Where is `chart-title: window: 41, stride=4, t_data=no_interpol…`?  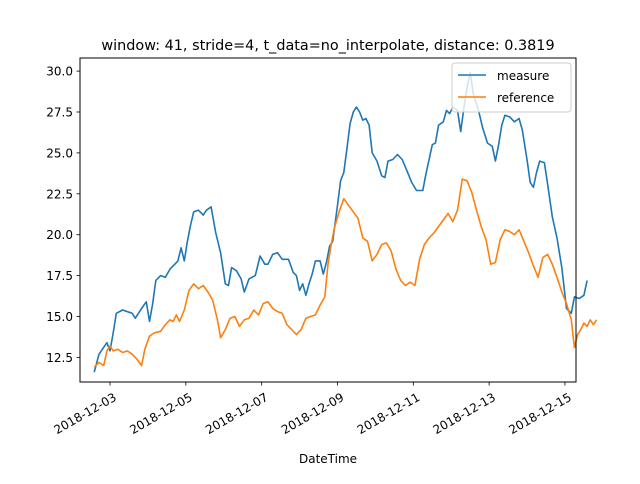
chart-title: window: 41, stride=4, t_data=no_interpol… is located at coordinates (327, 46).